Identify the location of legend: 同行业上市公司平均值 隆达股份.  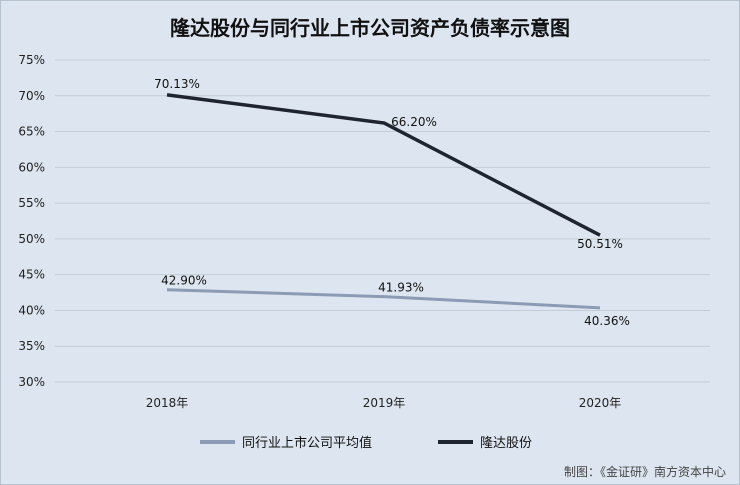
(366, 443).